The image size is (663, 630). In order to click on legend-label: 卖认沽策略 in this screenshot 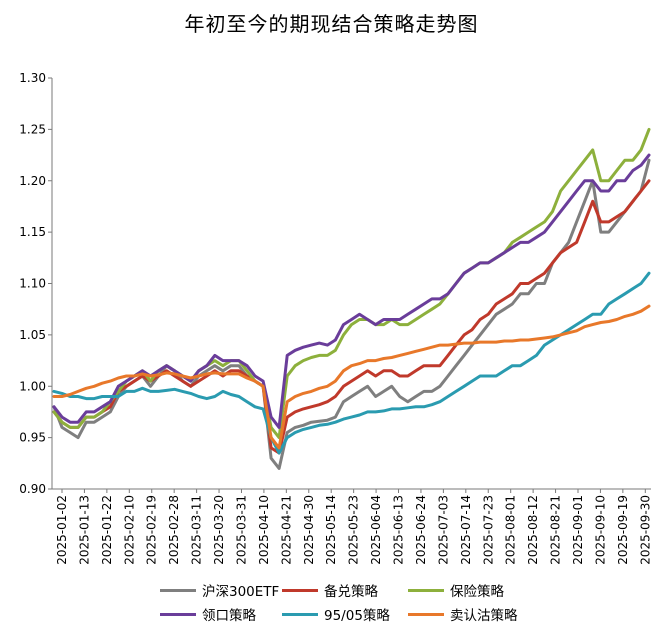, I will do `click(484, 616)`.